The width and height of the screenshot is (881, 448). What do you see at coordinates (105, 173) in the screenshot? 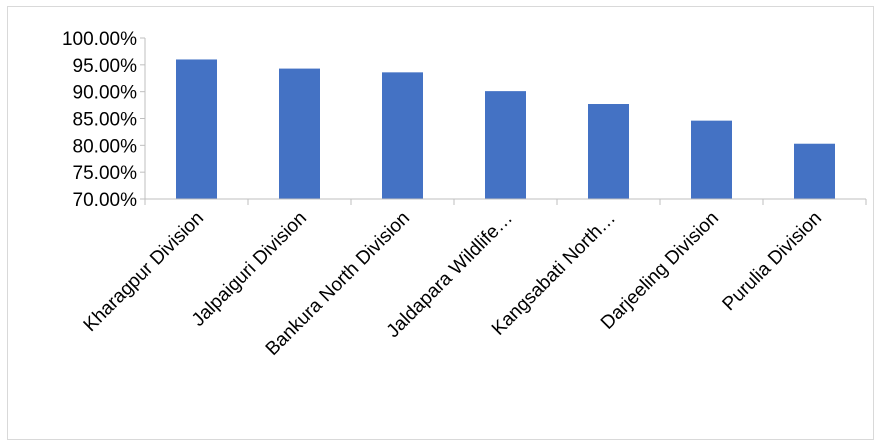
I see `y-tick-label: 75.00%` at bounding box center [105, 173].